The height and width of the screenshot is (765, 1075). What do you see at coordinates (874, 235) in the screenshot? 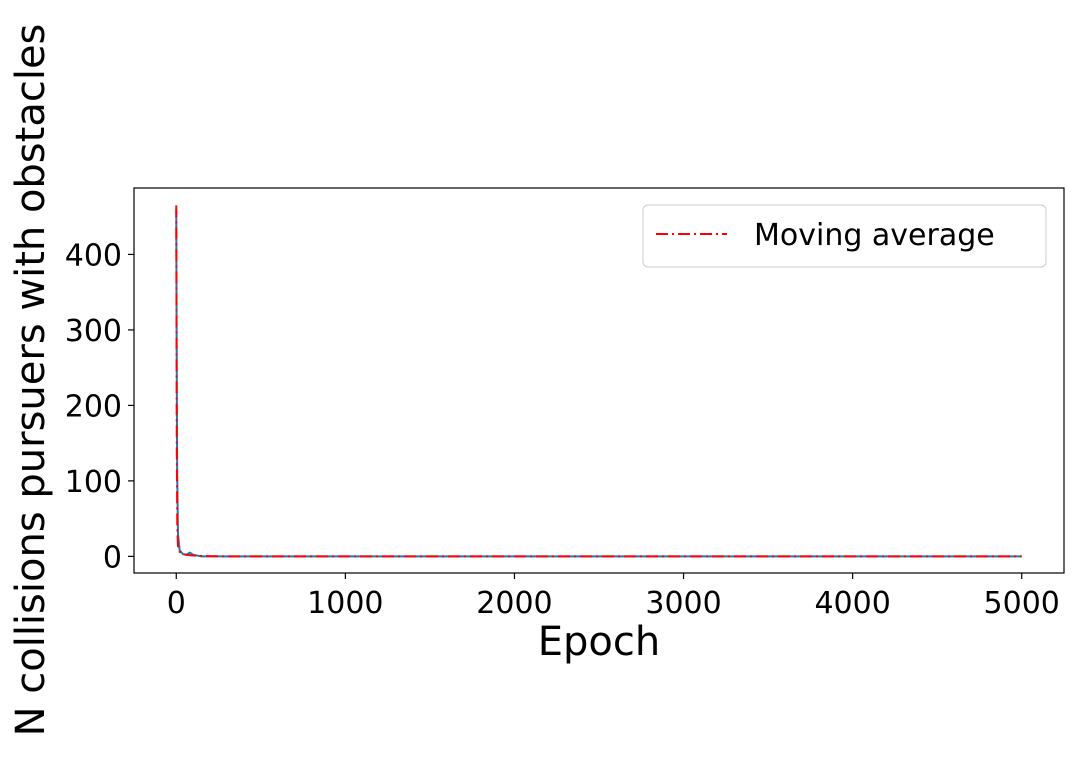
I see `legend-label-moving-average: Moving average` at bounding box center [874, 235].